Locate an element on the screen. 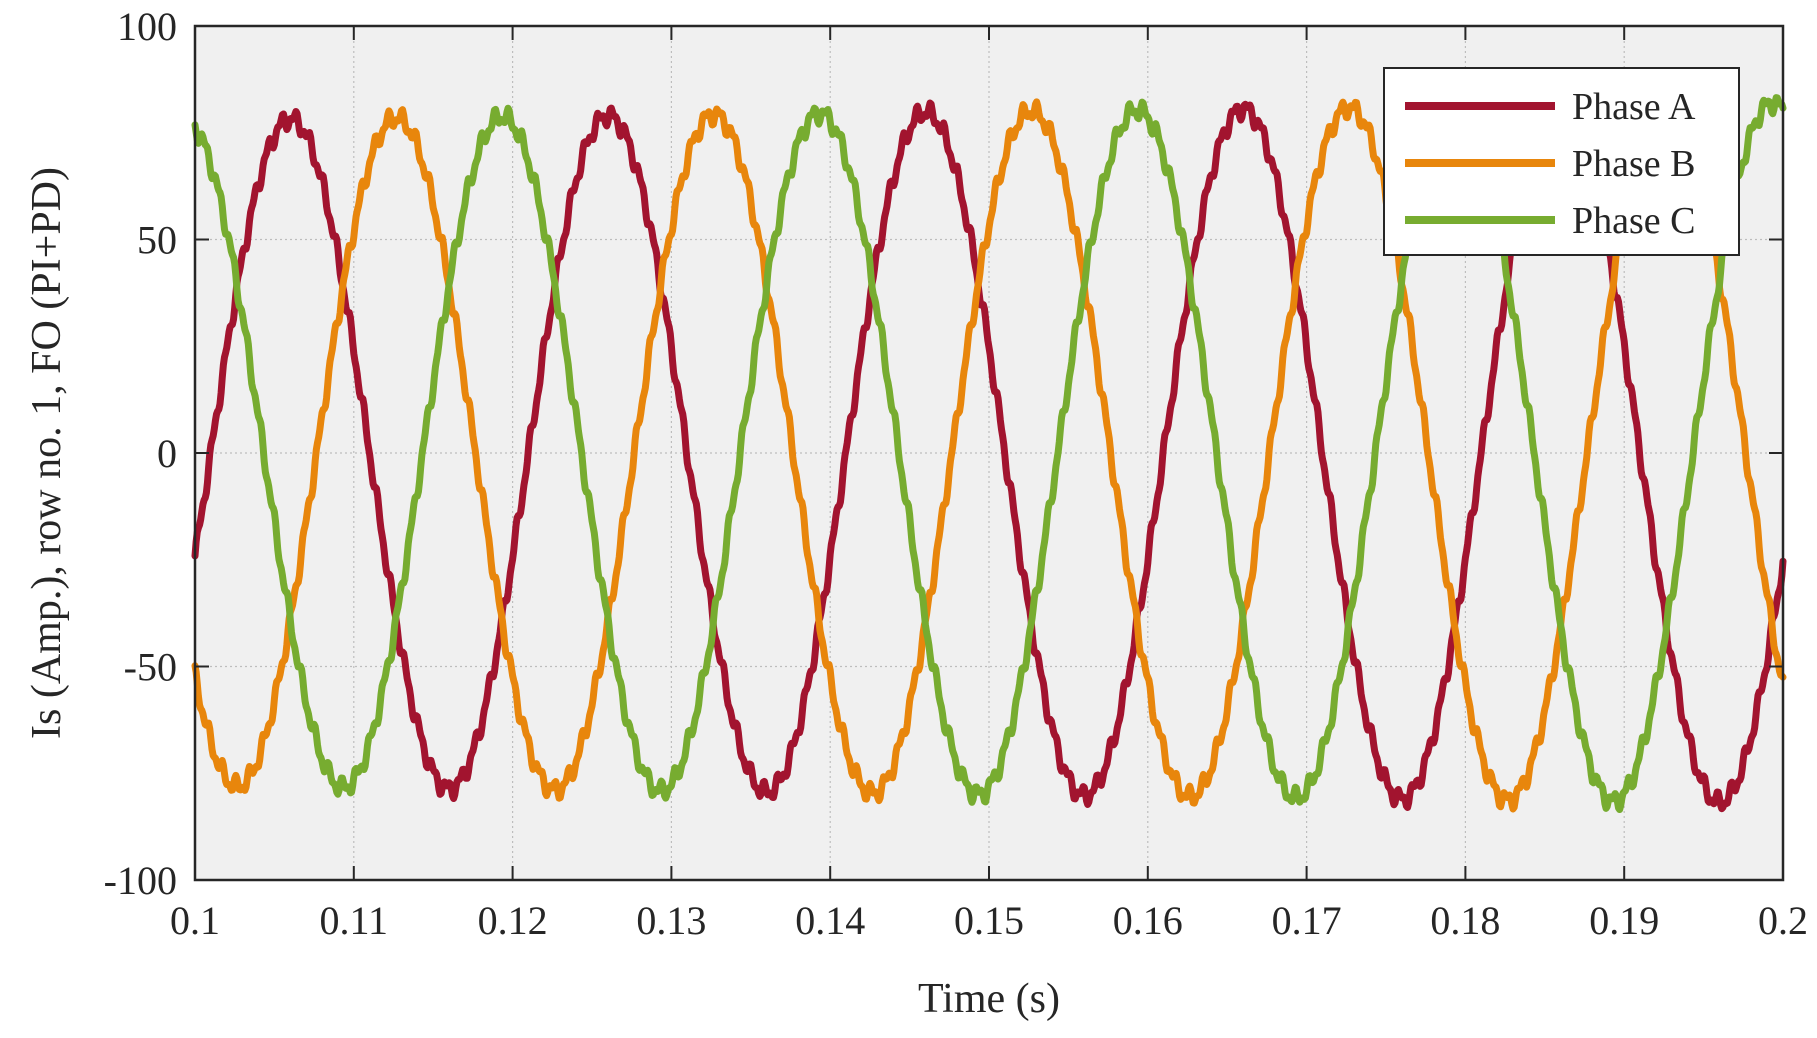 Image resolution: width=1817 pixels, height=1038 pixels. x-tick-label: 0.17 is located at coordinates (1307, 920).